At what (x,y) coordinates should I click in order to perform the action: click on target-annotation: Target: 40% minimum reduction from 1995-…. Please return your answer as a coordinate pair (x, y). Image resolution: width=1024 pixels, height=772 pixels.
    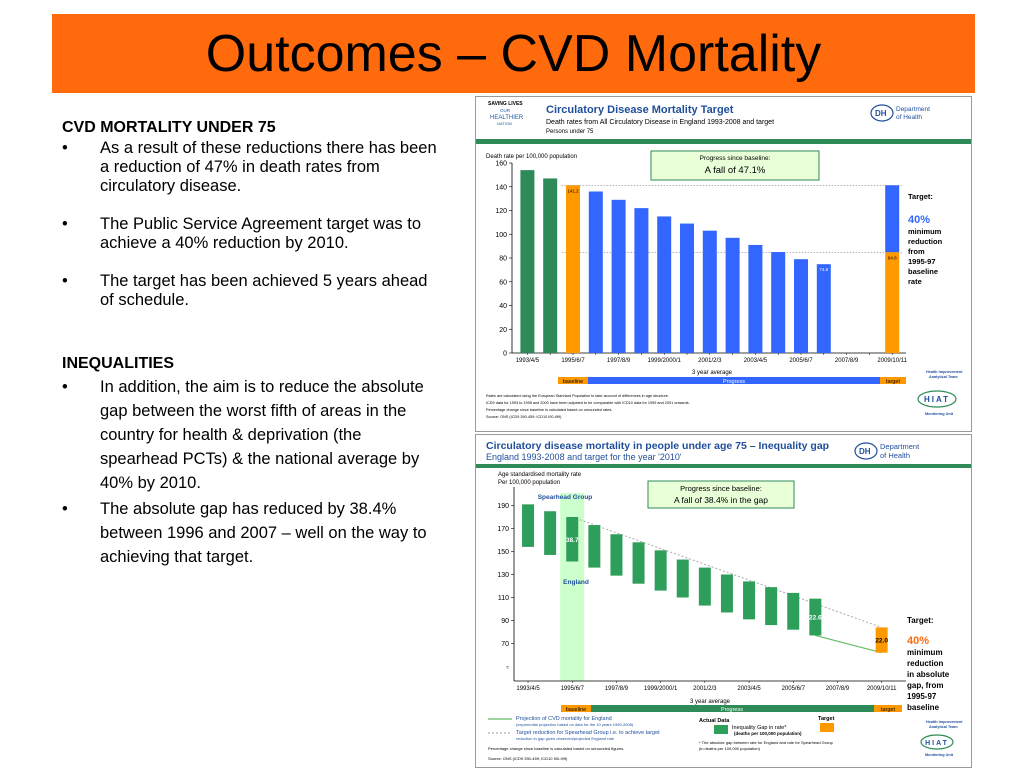
    Looking at the image, I should click on (925, 239).